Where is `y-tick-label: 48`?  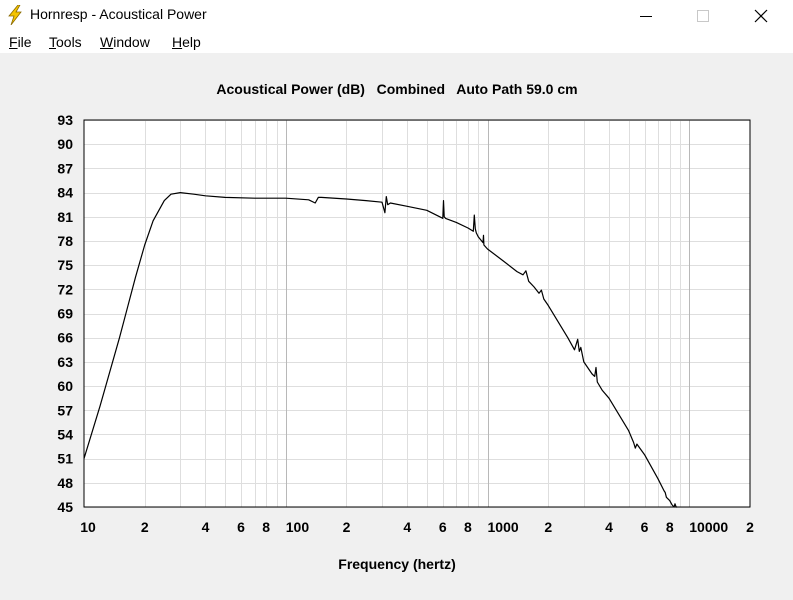
y-tick-label: 48 is located at coordinates (65, 483).